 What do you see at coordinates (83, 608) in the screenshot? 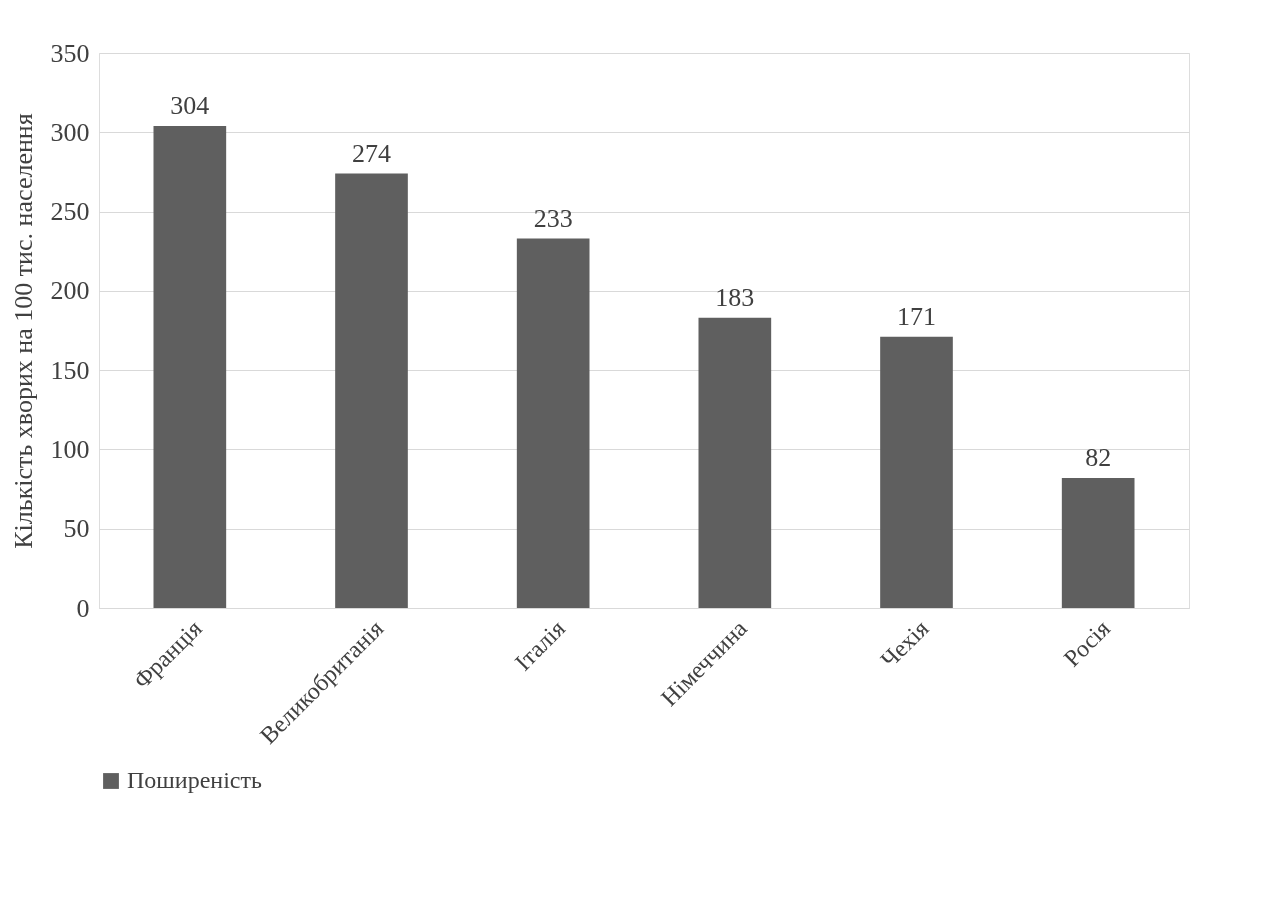
I see `y-tick-label: 0` at bounding box center [83, 608].